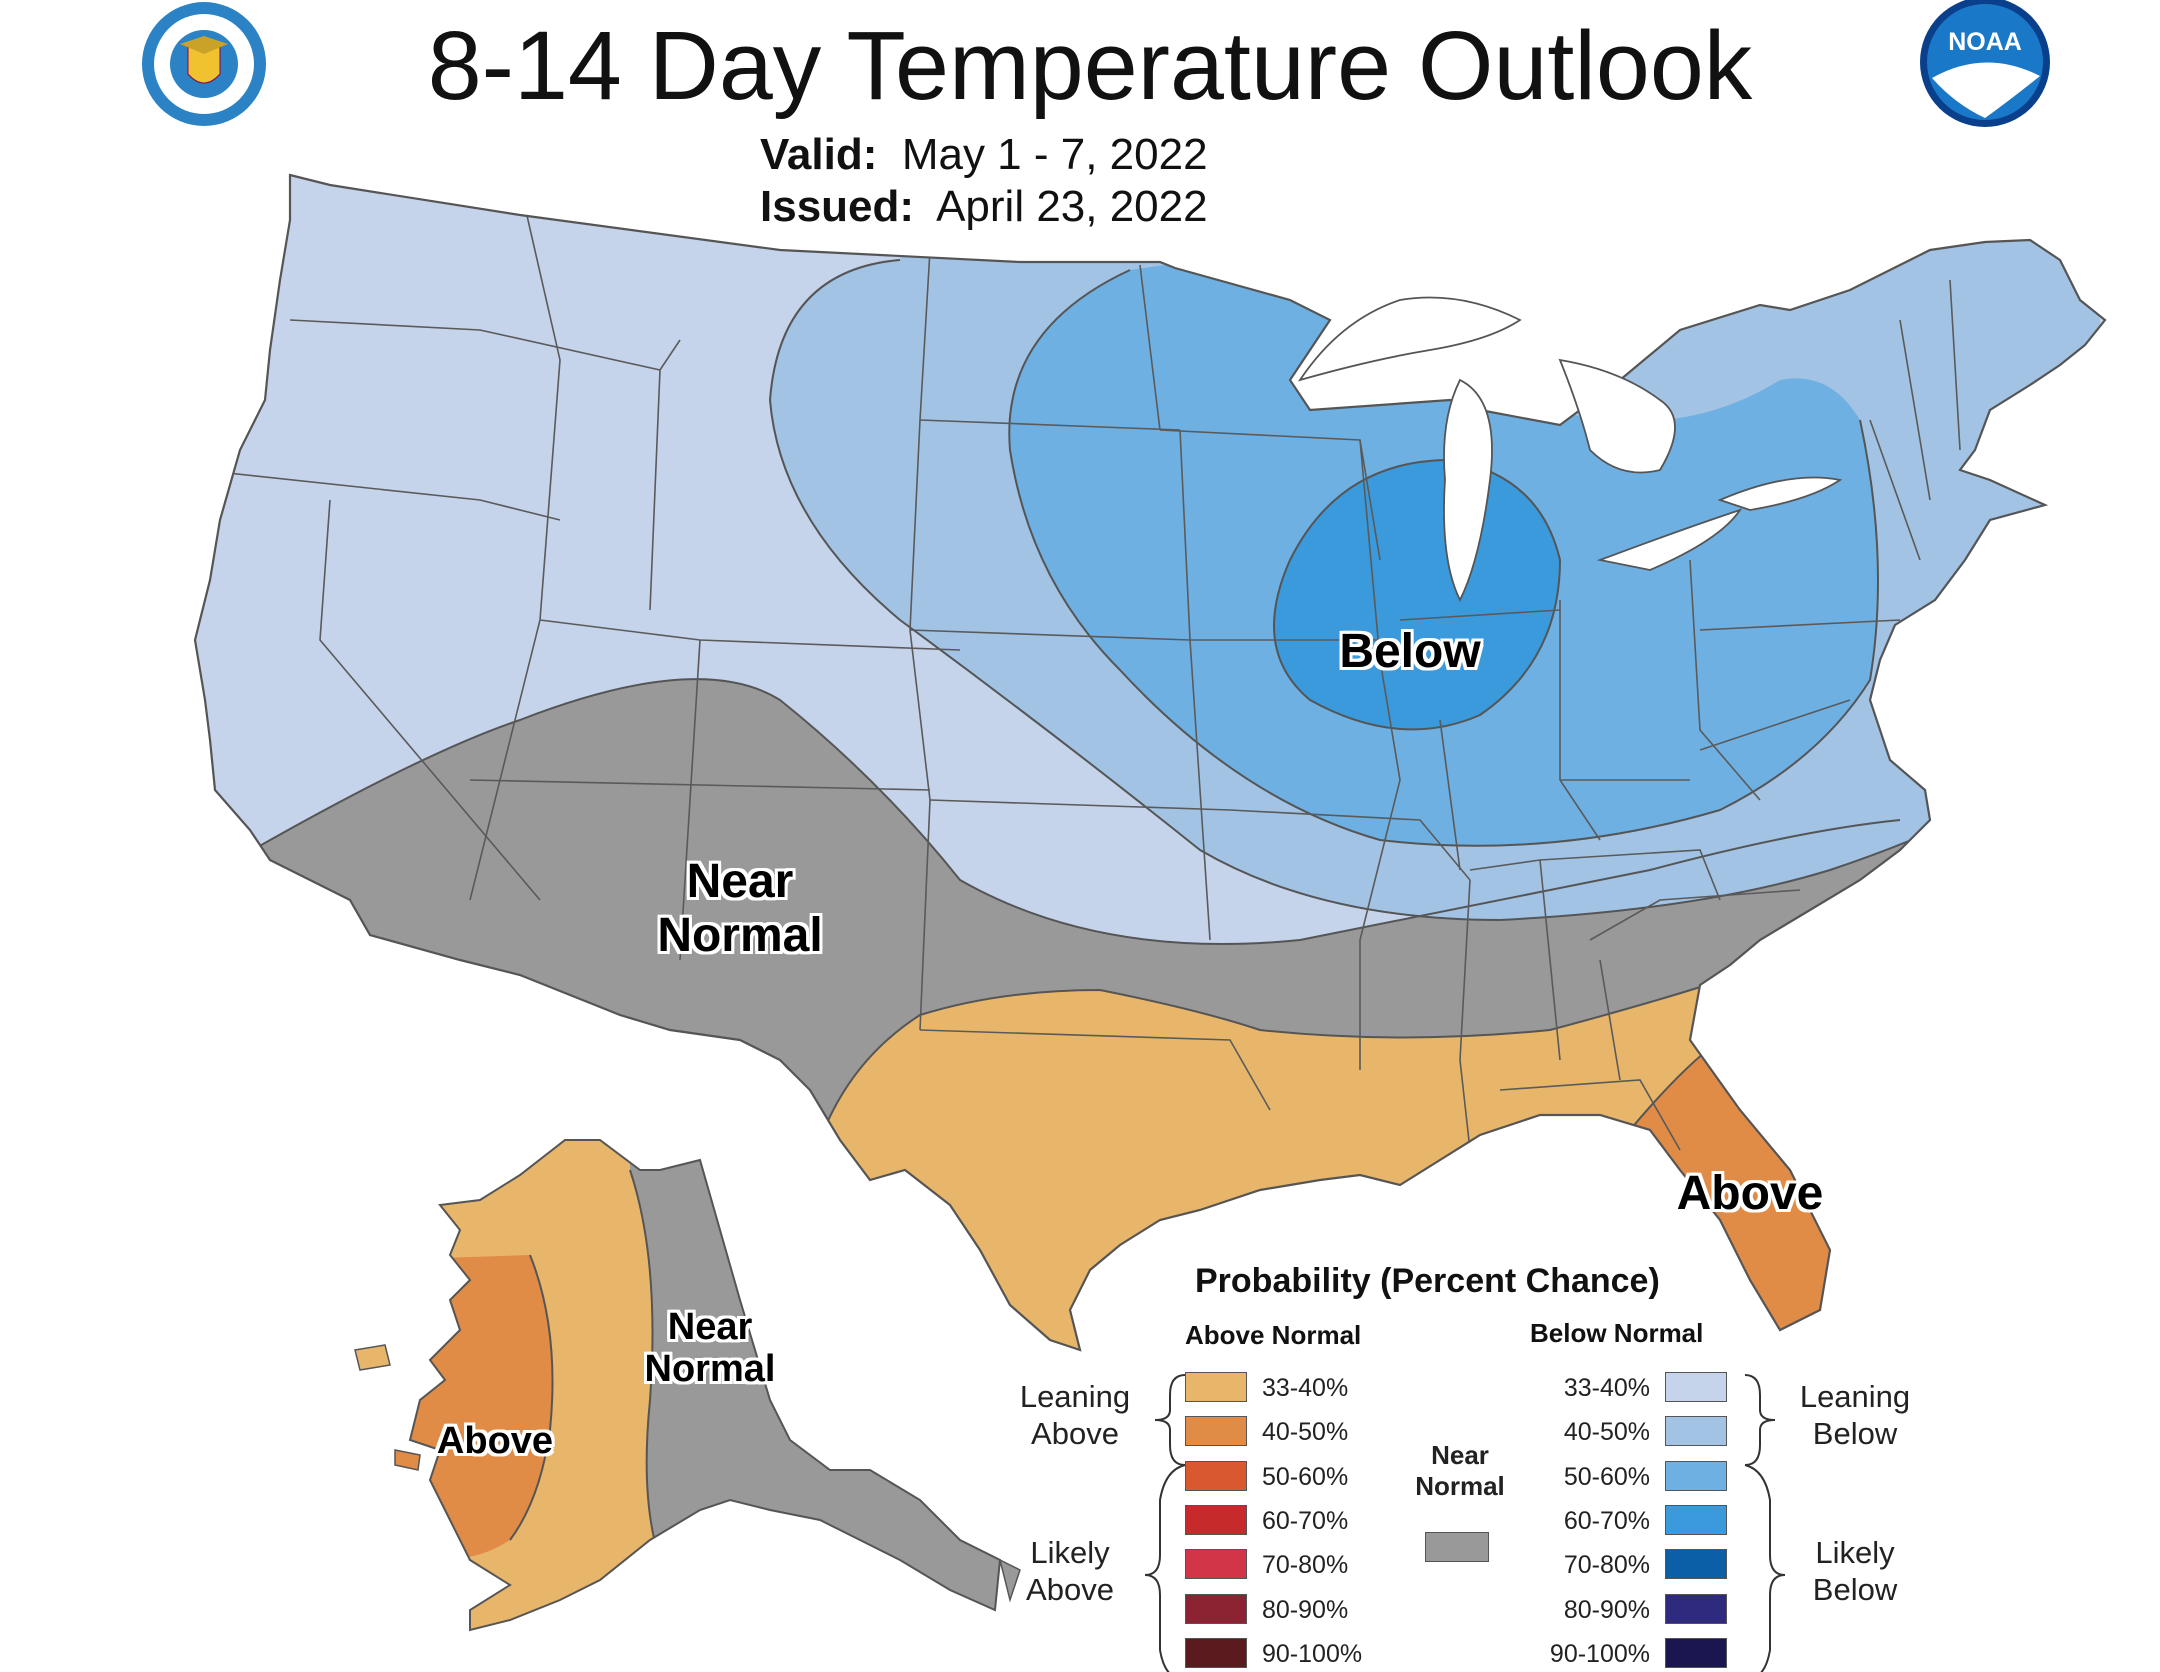 The height and width of the screenshot is (1672, 2160). I want to click on alaska-near-line2: Normal, so click(710, 1369).